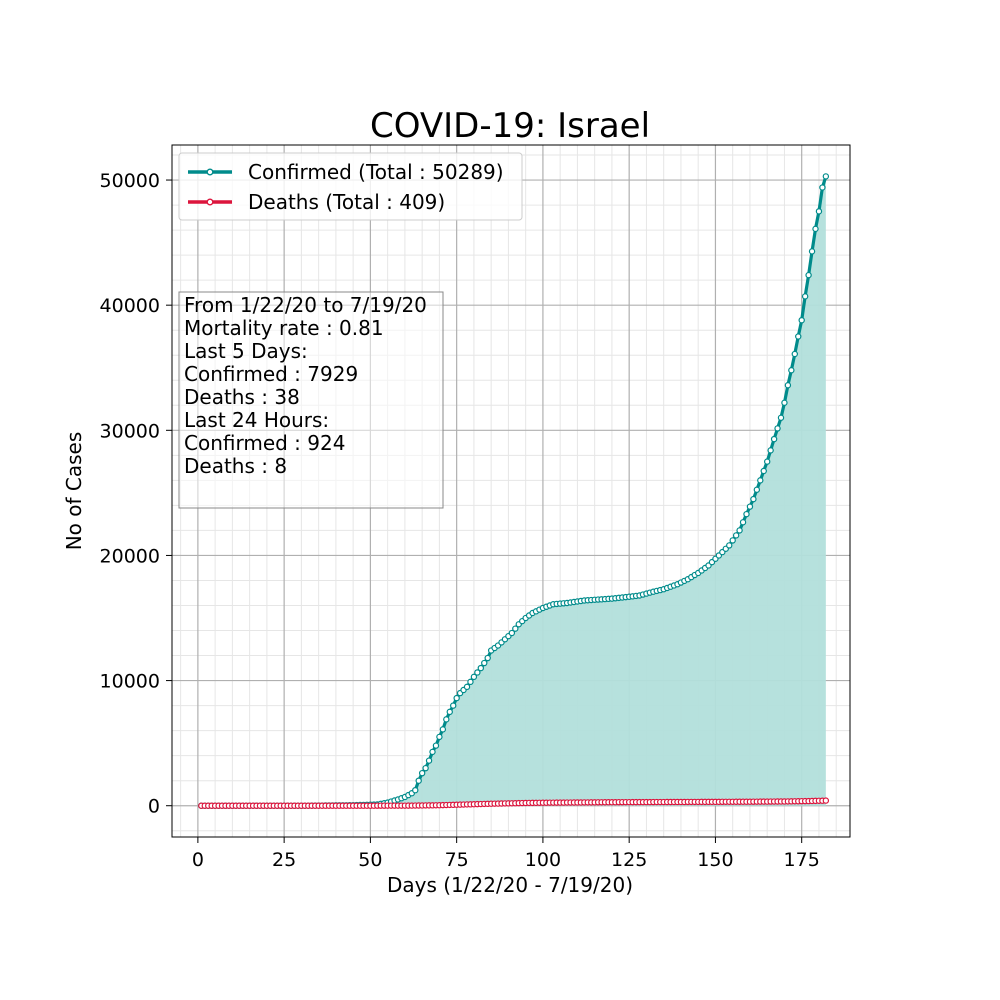 The width and height of the screenshot is (1000, 1000). What do you see at coordinates (130, 556) in the screenshot?
I see `y-tick-label: 20000` at bounding box center [130, 556].